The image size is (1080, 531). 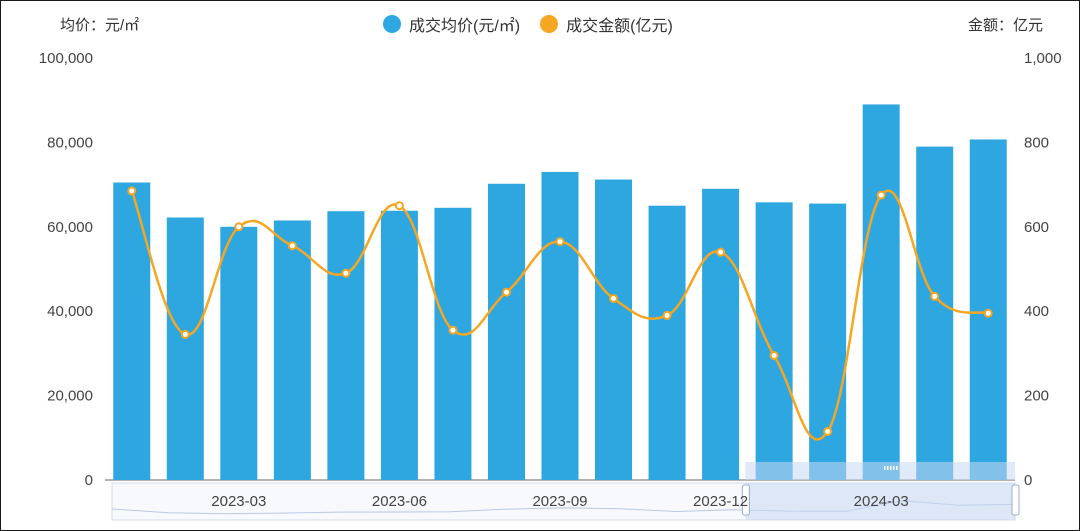 I want to click on legend-swatch-price, so click(x=392, y=24).